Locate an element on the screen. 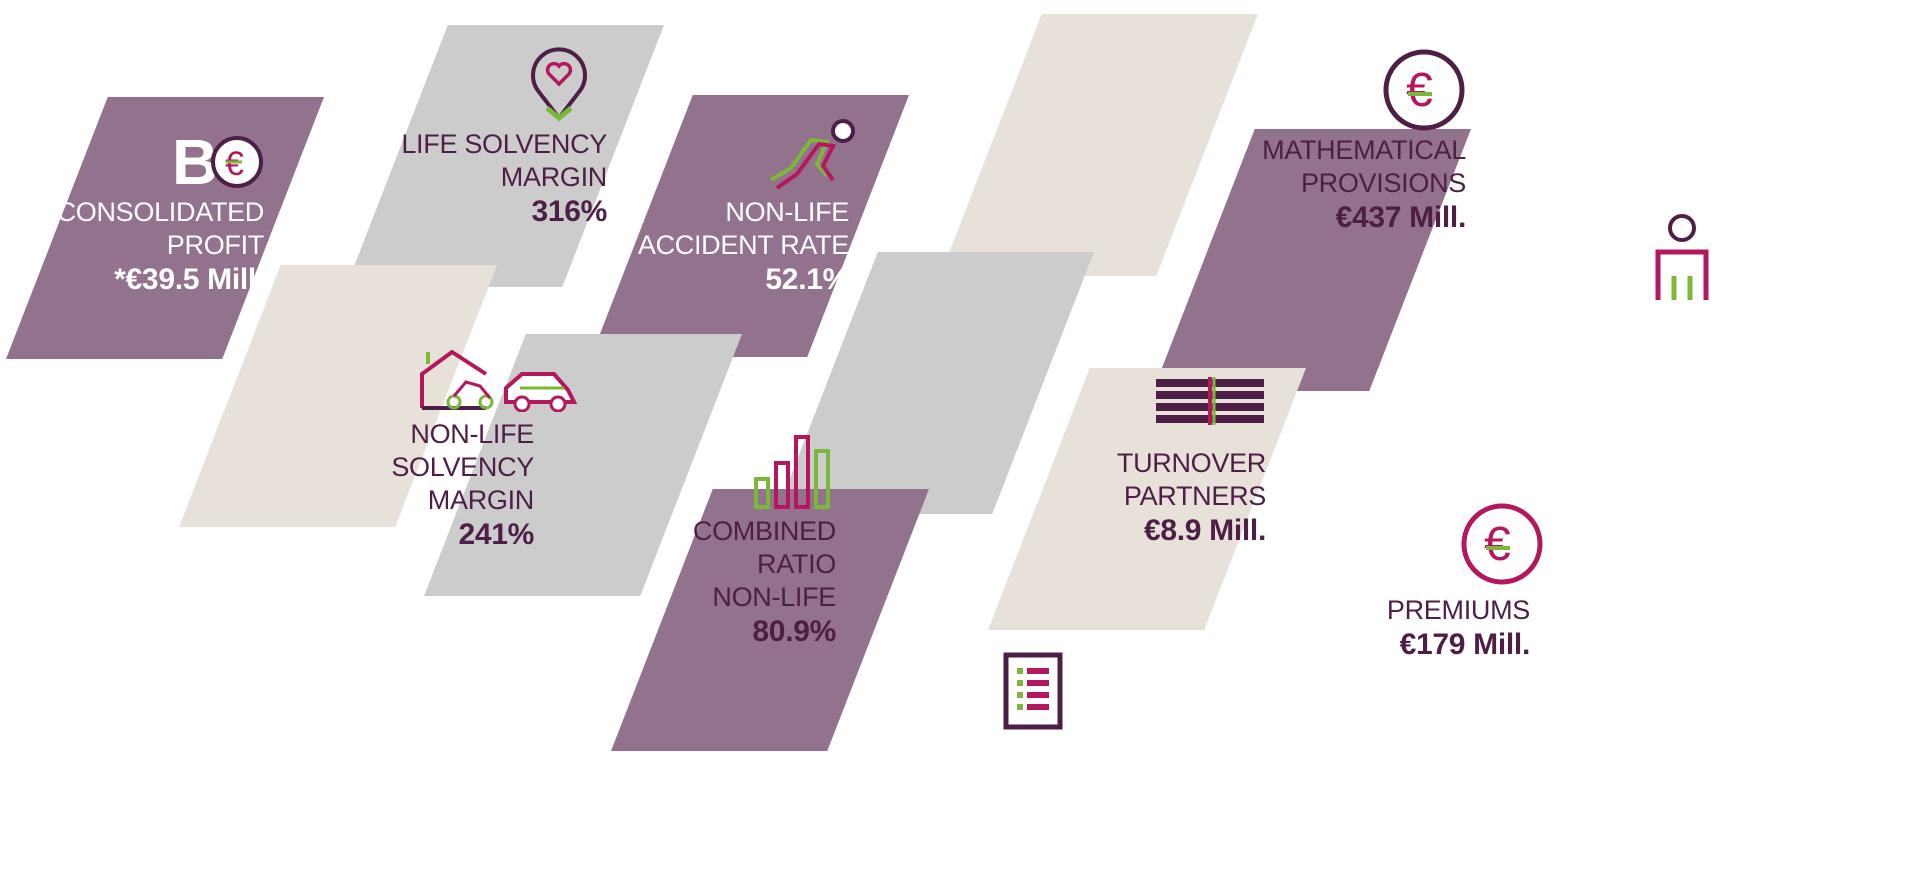 Image resolution: width=1920 pixels, height=870 pixels. combined-ratio-label: COMBINED RATIO NON-LIFE is located at coordinates (764, 564).